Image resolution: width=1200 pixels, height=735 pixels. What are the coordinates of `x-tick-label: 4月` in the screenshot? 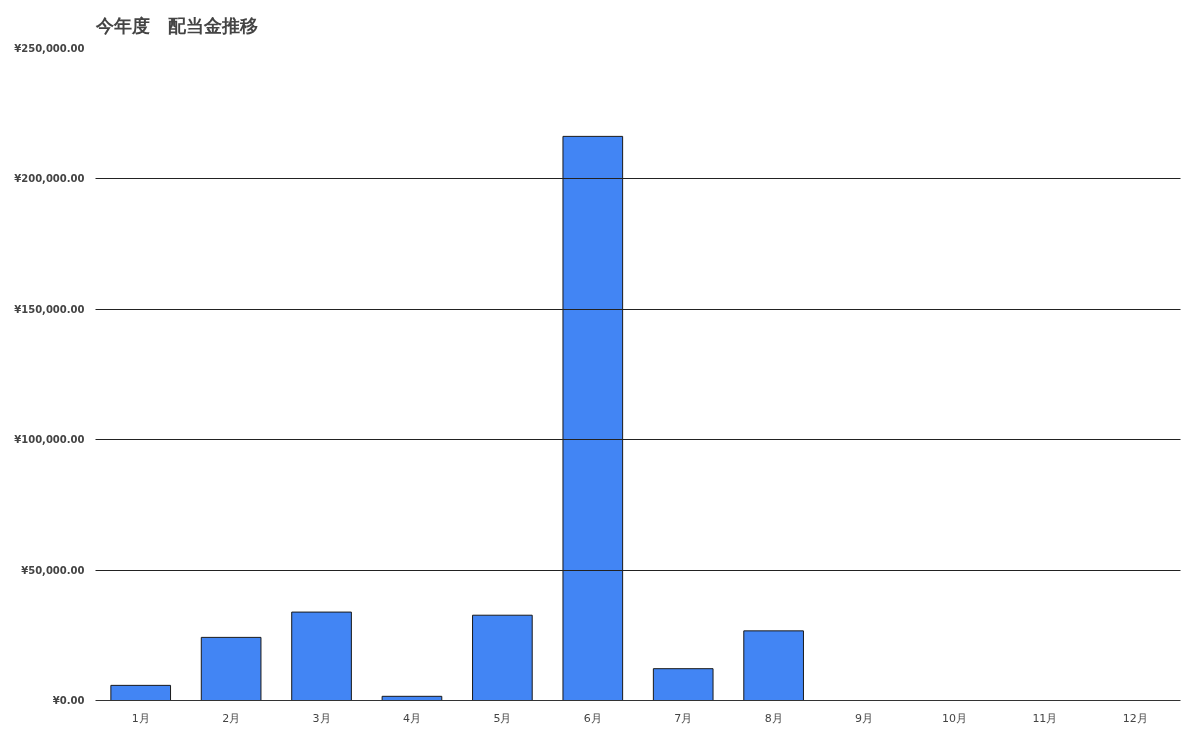 It's located at (411, 718).